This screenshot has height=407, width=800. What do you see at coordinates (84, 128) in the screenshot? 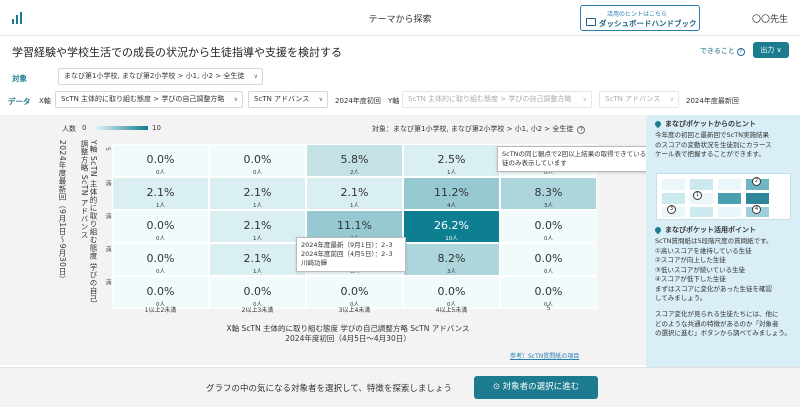
I see `legend-min: 0` at bounding box center [84, 128].